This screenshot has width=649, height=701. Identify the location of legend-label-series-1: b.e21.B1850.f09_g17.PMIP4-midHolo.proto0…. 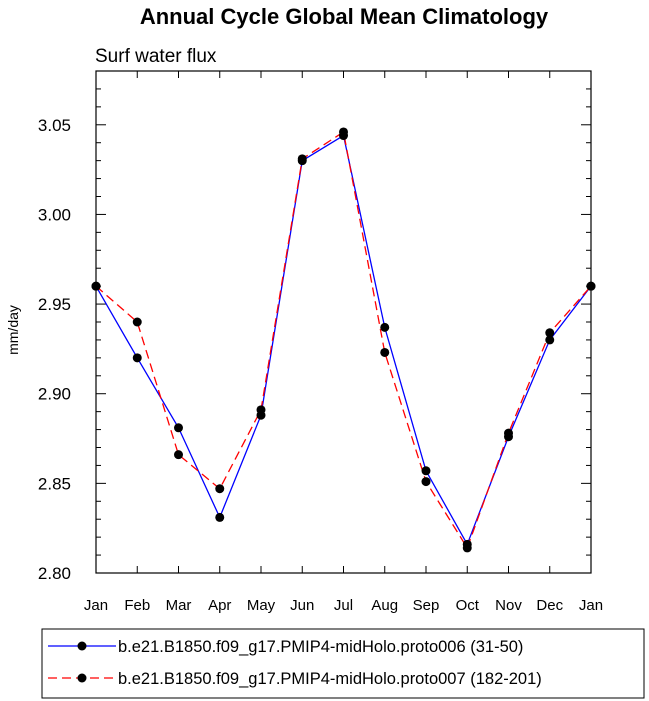
(320, 647).